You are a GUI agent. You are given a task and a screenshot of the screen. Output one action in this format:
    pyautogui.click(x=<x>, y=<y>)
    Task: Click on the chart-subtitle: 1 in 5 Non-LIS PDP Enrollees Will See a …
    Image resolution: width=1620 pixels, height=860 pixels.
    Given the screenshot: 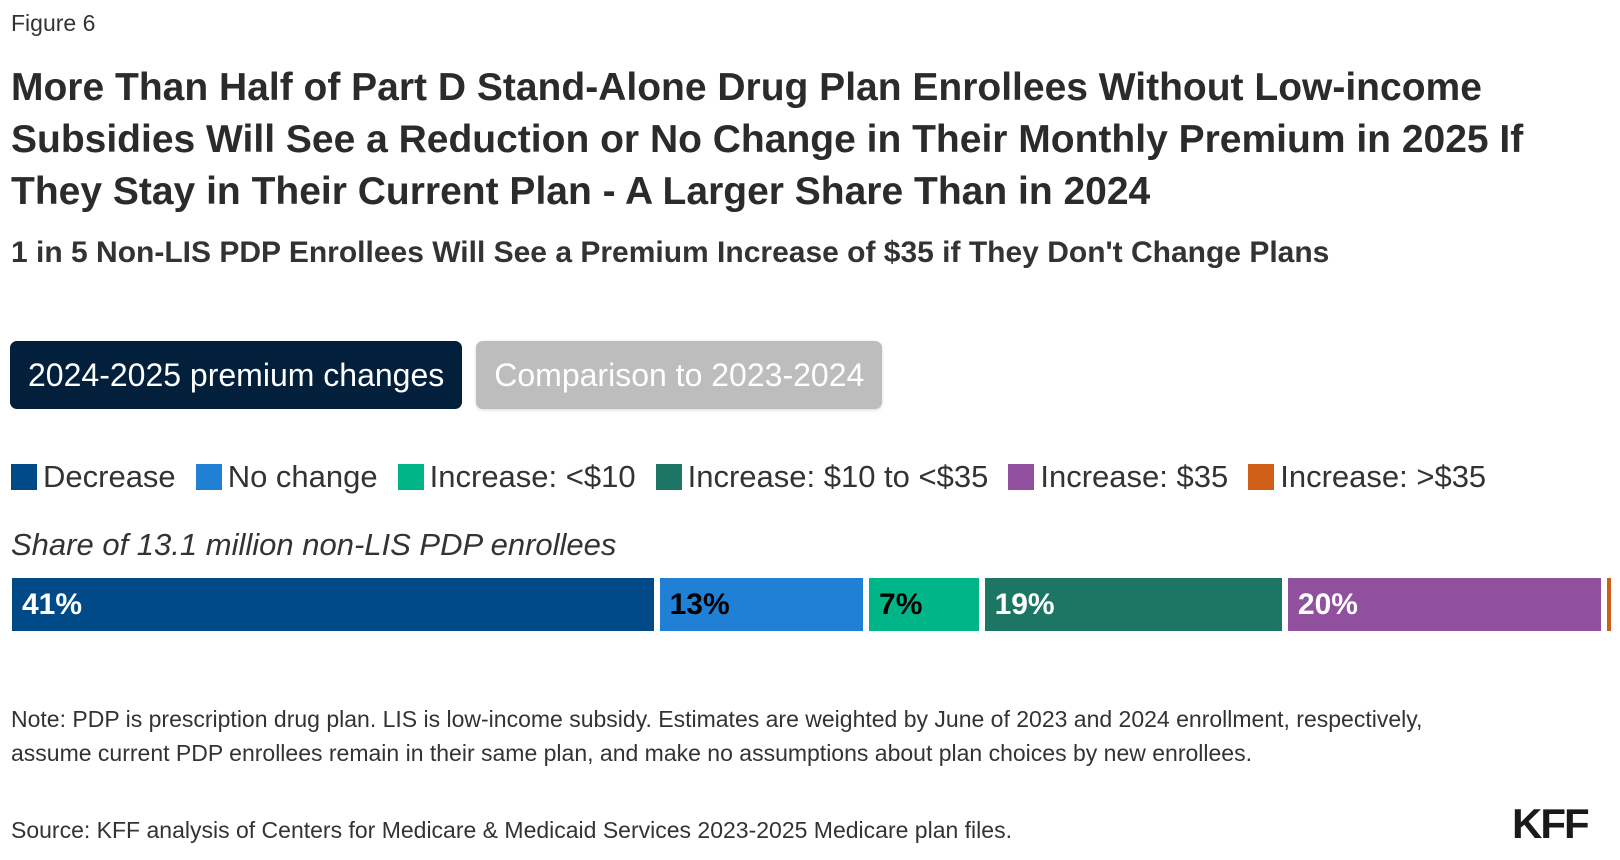 What is the action you would take?
    pyautogui.click(x=670, y=252)
    